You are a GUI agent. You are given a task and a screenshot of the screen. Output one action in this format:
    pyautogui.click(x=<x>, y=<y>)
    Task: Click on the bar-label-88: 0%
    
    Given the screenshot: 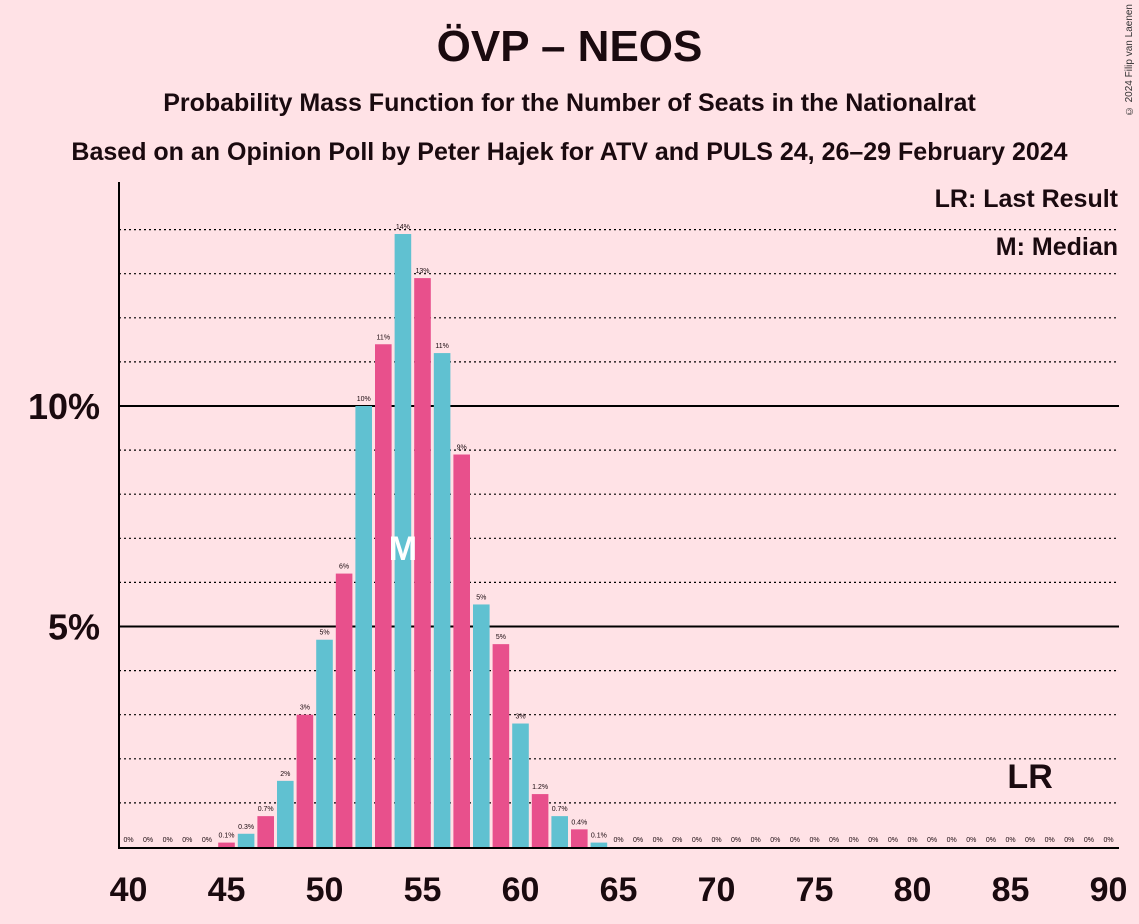 What is the action you would take?
    pyautogui.click(x=1069, y=840)
    